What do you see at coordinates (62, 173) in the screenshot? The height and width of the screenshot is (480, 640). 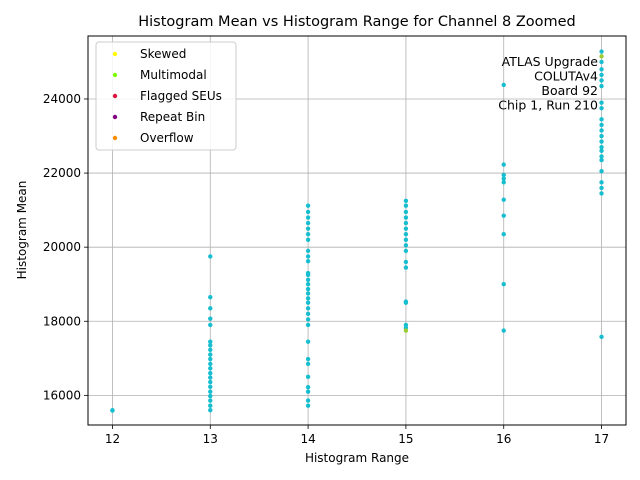 I see `y-tick-label: 22000` at bounding box center [62, 173].